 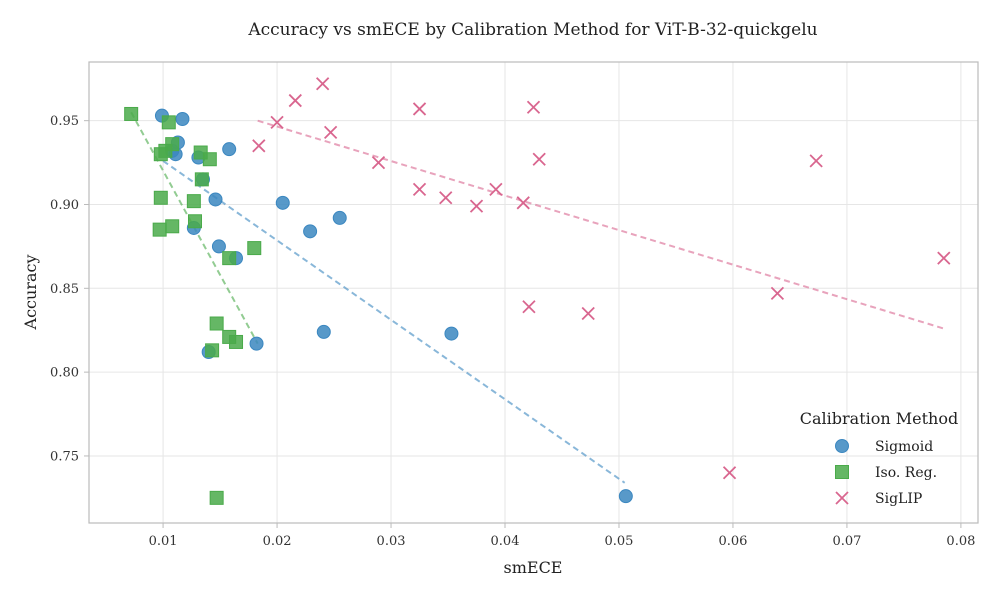 I want to click on legend-siglip-marker, so click(x=842, y=498).